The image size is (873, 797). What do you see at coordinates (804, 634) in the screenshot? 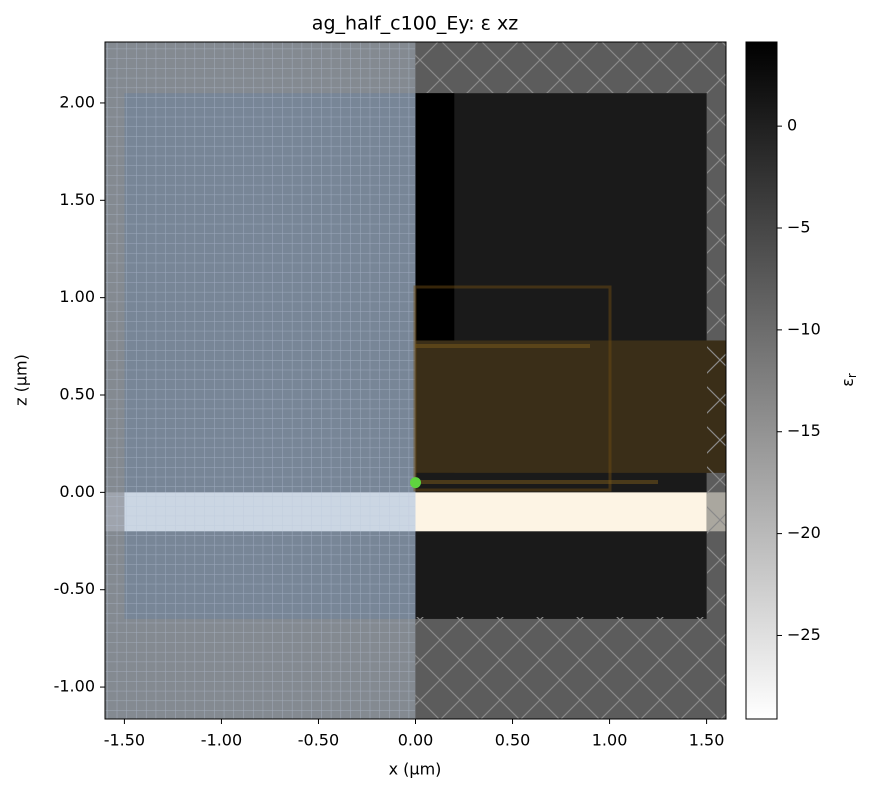
I see `colorbar-tick-label: −25` at bounding box center [804, 634].